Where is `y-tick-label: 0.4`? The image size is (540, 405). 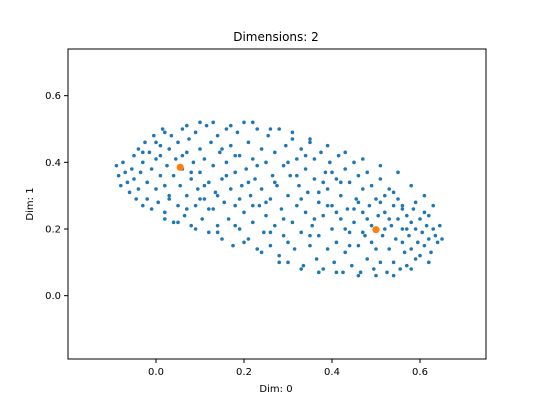 y-tick-label: 0.4 is located at coordinates (53, 163).